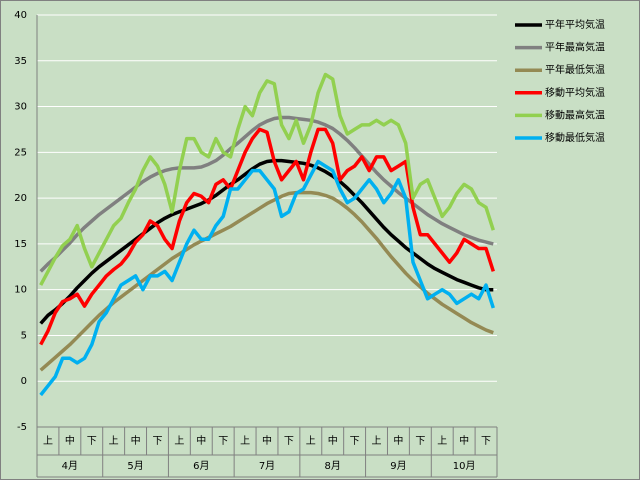 The image size is (640, 480). What do you see at coordinates (24, 381) in the screenshot?
I see `y-tick-label: 0` at bounding box center [24, 381].